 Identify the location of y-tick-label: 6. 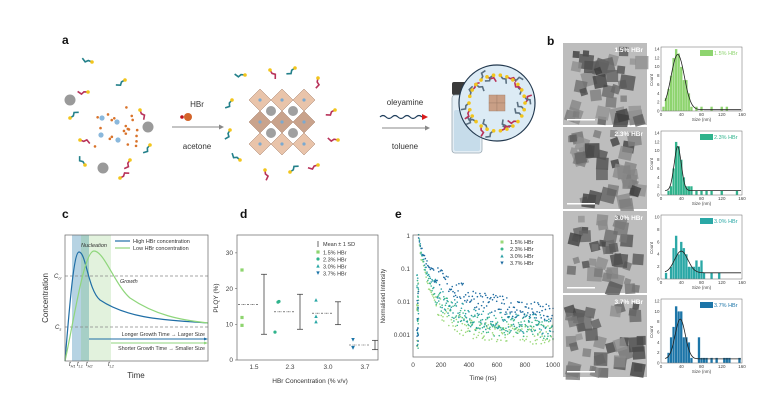
(658, 332).